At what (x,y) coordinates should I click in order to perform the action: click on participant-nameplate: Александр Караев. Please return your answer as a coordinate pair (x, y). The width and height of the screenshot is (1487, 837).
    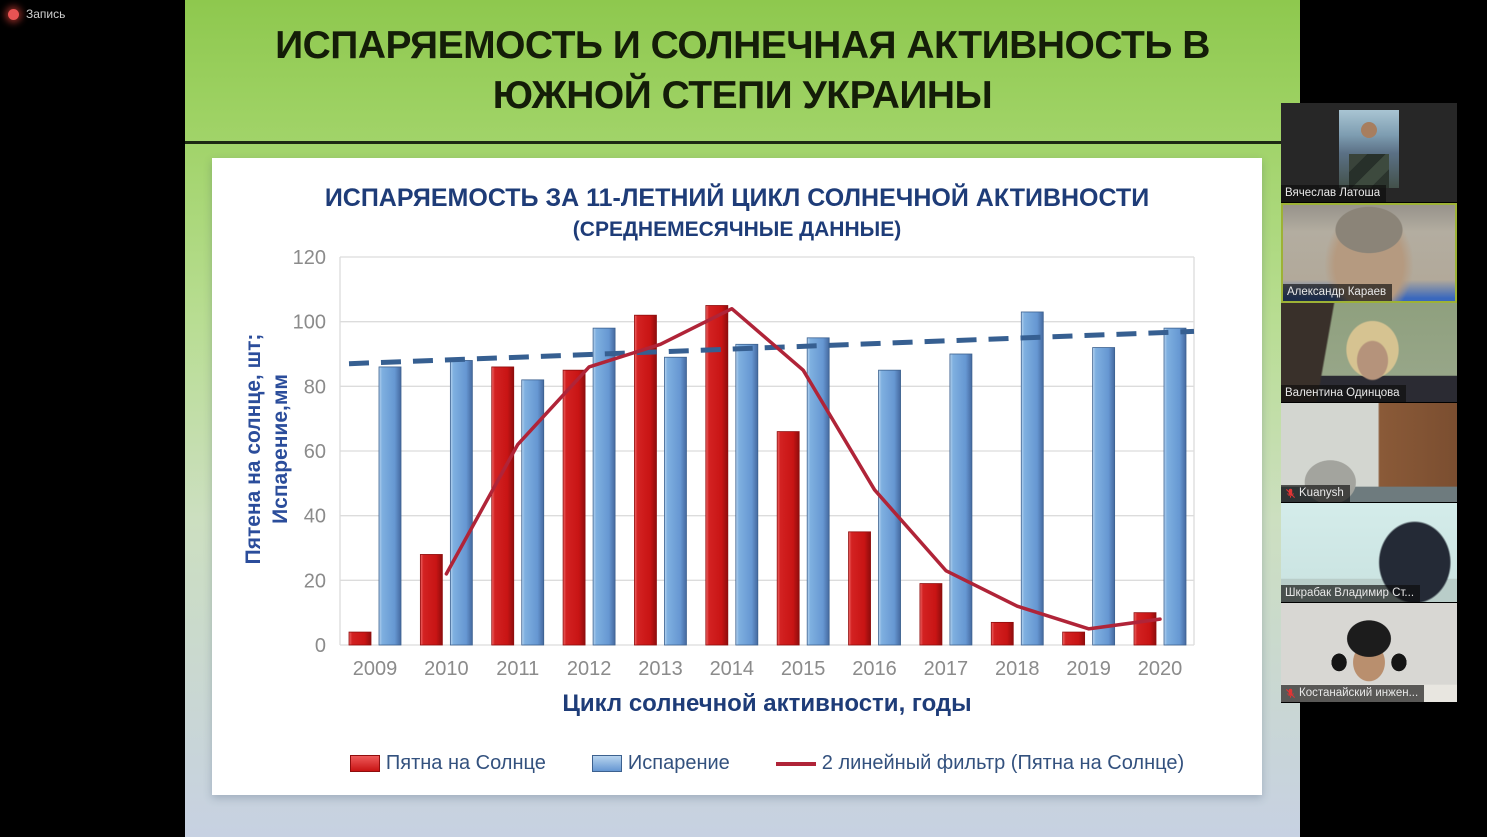
    Looking at the image, I should click on (1338, 292).